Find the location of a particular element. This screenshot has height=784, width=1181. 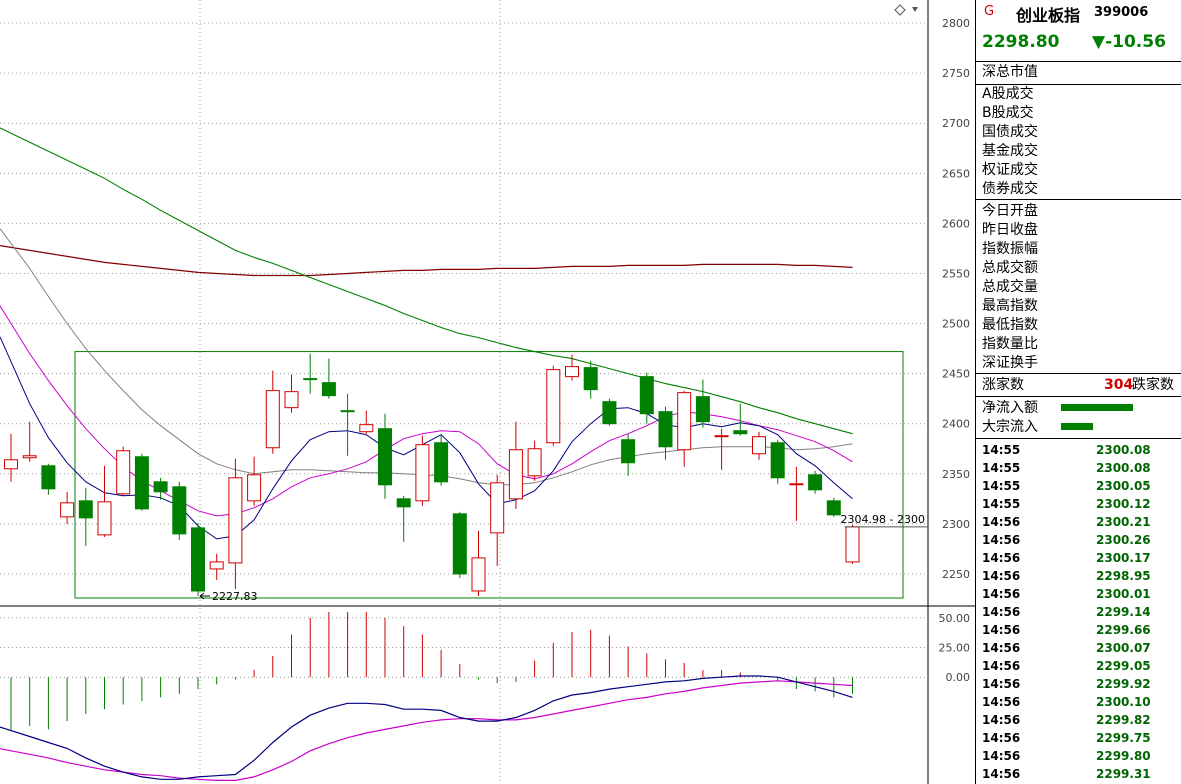

volume-label: 国债成交 is located at coordinates (1010, 132).